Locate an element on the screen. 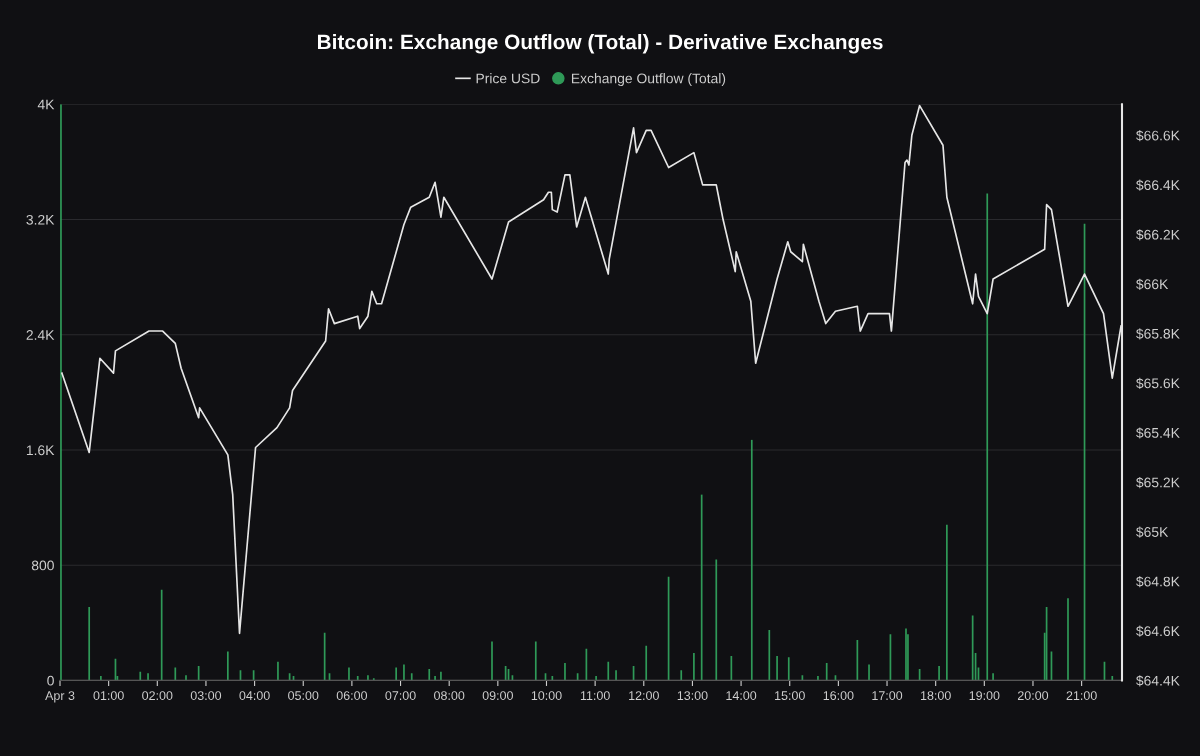 Image resolution: width=1200 pixels, height=756 pixels. x-tick-label: 03:00 is located at coordinates (206, 695).